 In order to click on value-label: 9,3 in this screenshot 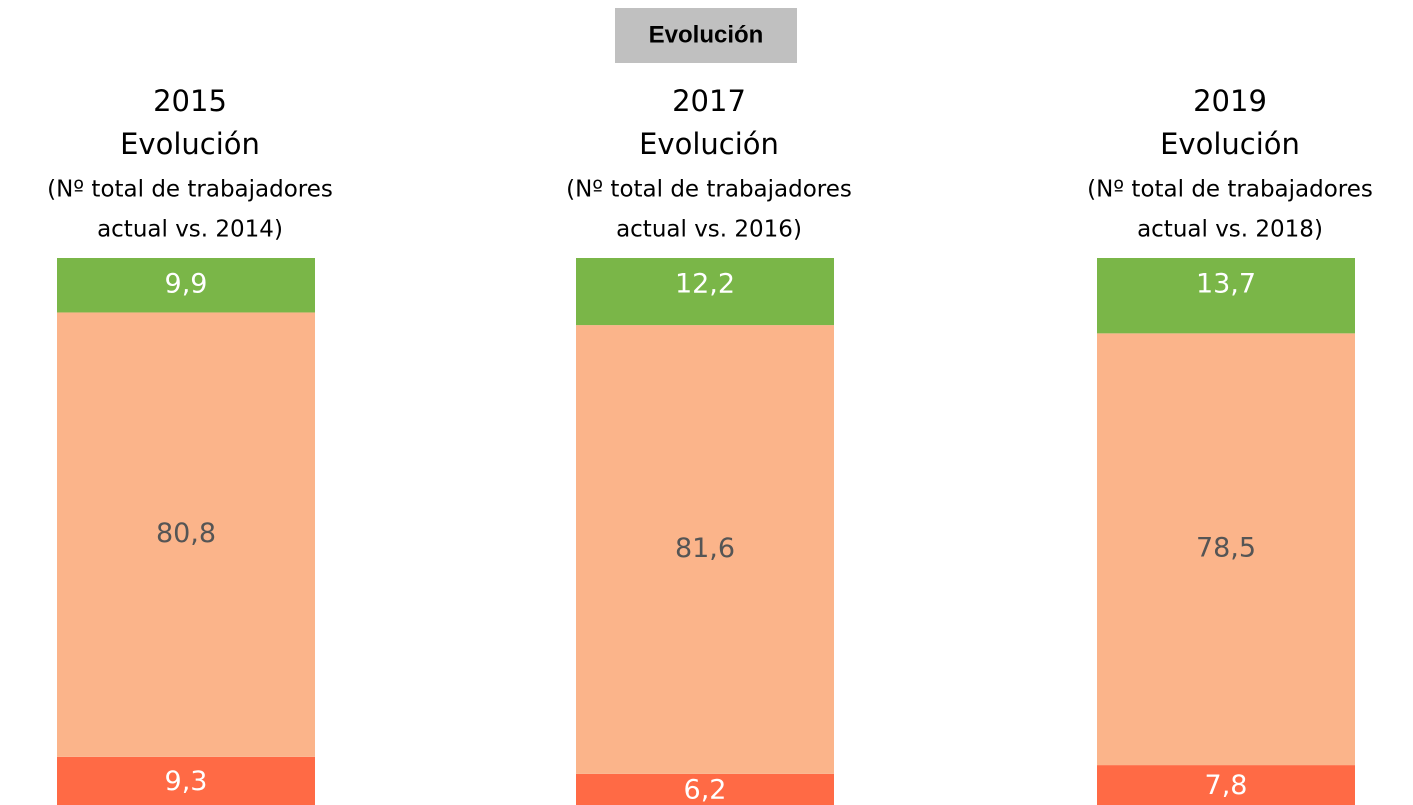, I will do `click(186, 781)`.